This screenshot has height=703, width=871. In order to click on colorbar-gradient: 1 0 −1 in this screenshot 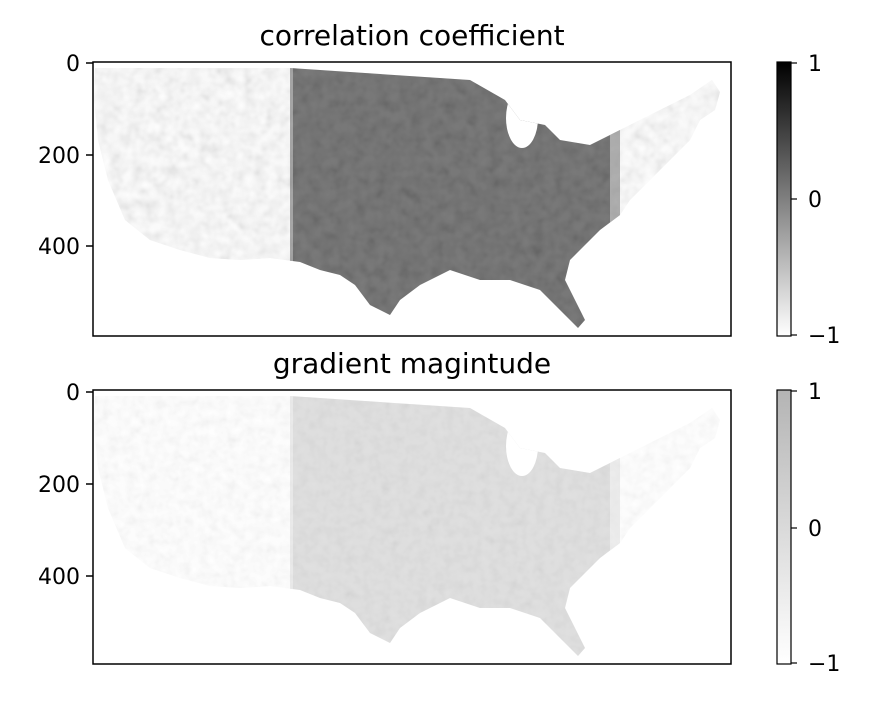, I will do `click(808, 528)`.